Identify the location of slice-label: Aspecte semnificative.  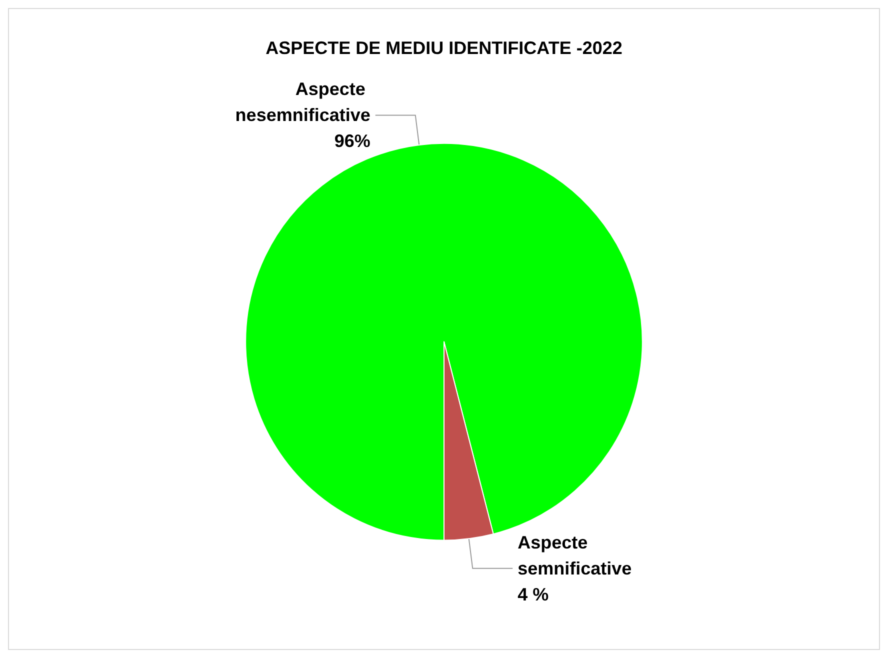
(575, 555).